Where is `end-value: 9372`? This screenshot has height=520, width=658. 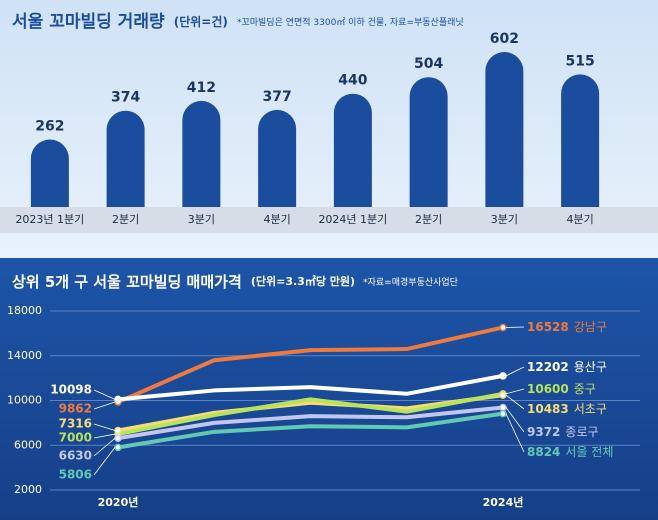 end-value: 9372 is located at coordinates (543, 432).